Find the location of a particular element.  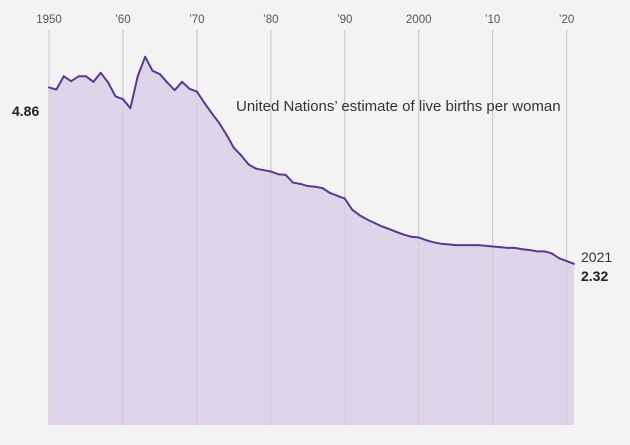

data-point-1952 is located at coordinates (63, 76).